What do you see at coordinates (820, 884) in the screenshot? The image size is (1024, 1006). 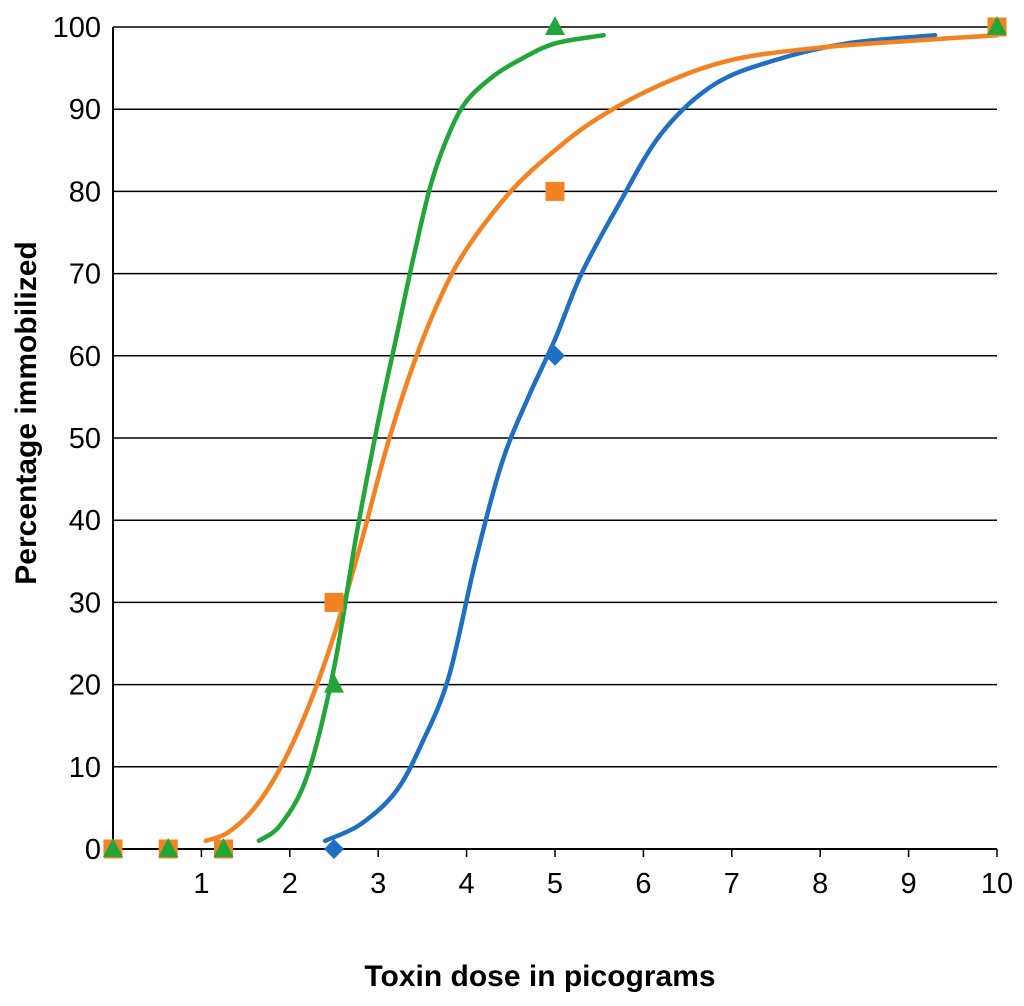 I see `x-tick-label: 8` at bounding box center [820, 884].